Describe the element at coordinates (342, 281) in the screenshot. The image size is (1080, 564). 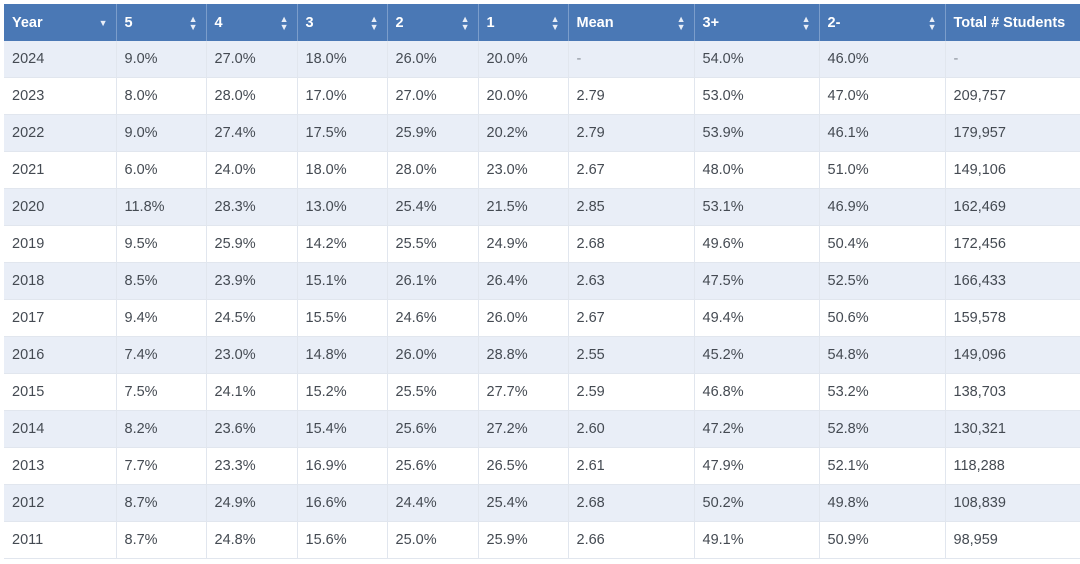
I see `table-cell: 15.1%` at that location.